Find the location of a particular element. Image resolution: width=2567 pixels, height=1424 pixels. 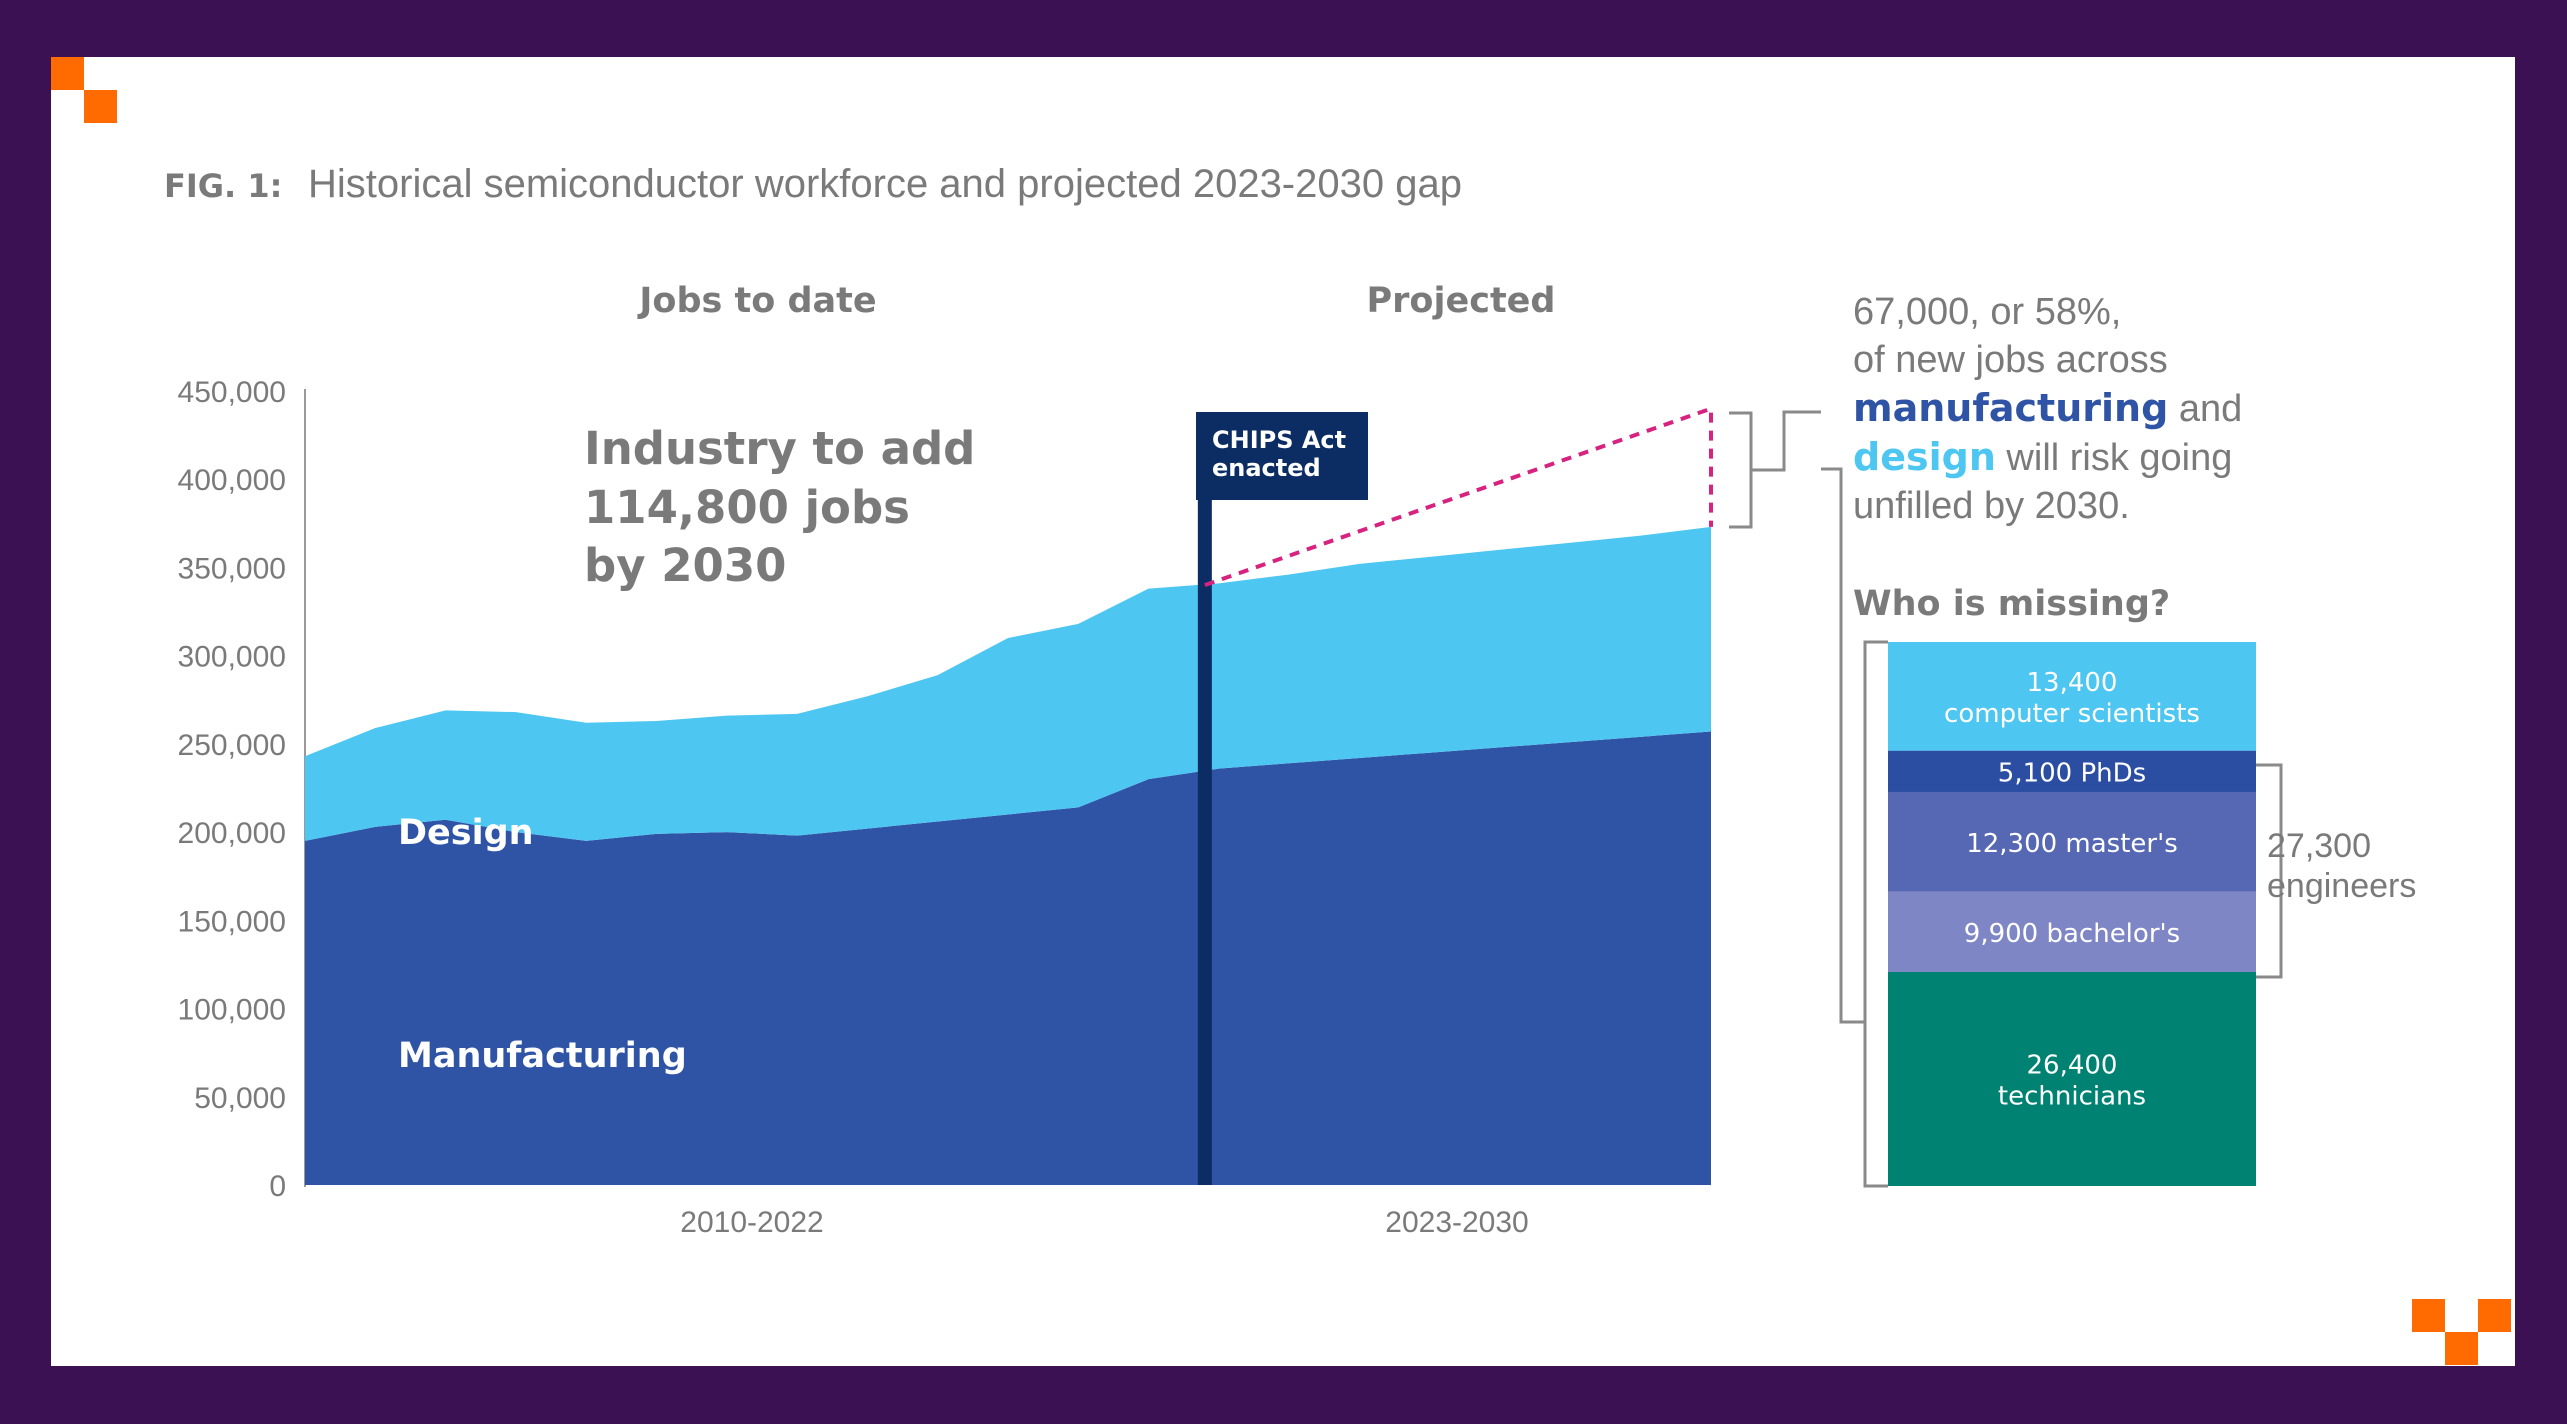

gap-note-line-3: manufacturing and is located at coordinates (2047, 408).